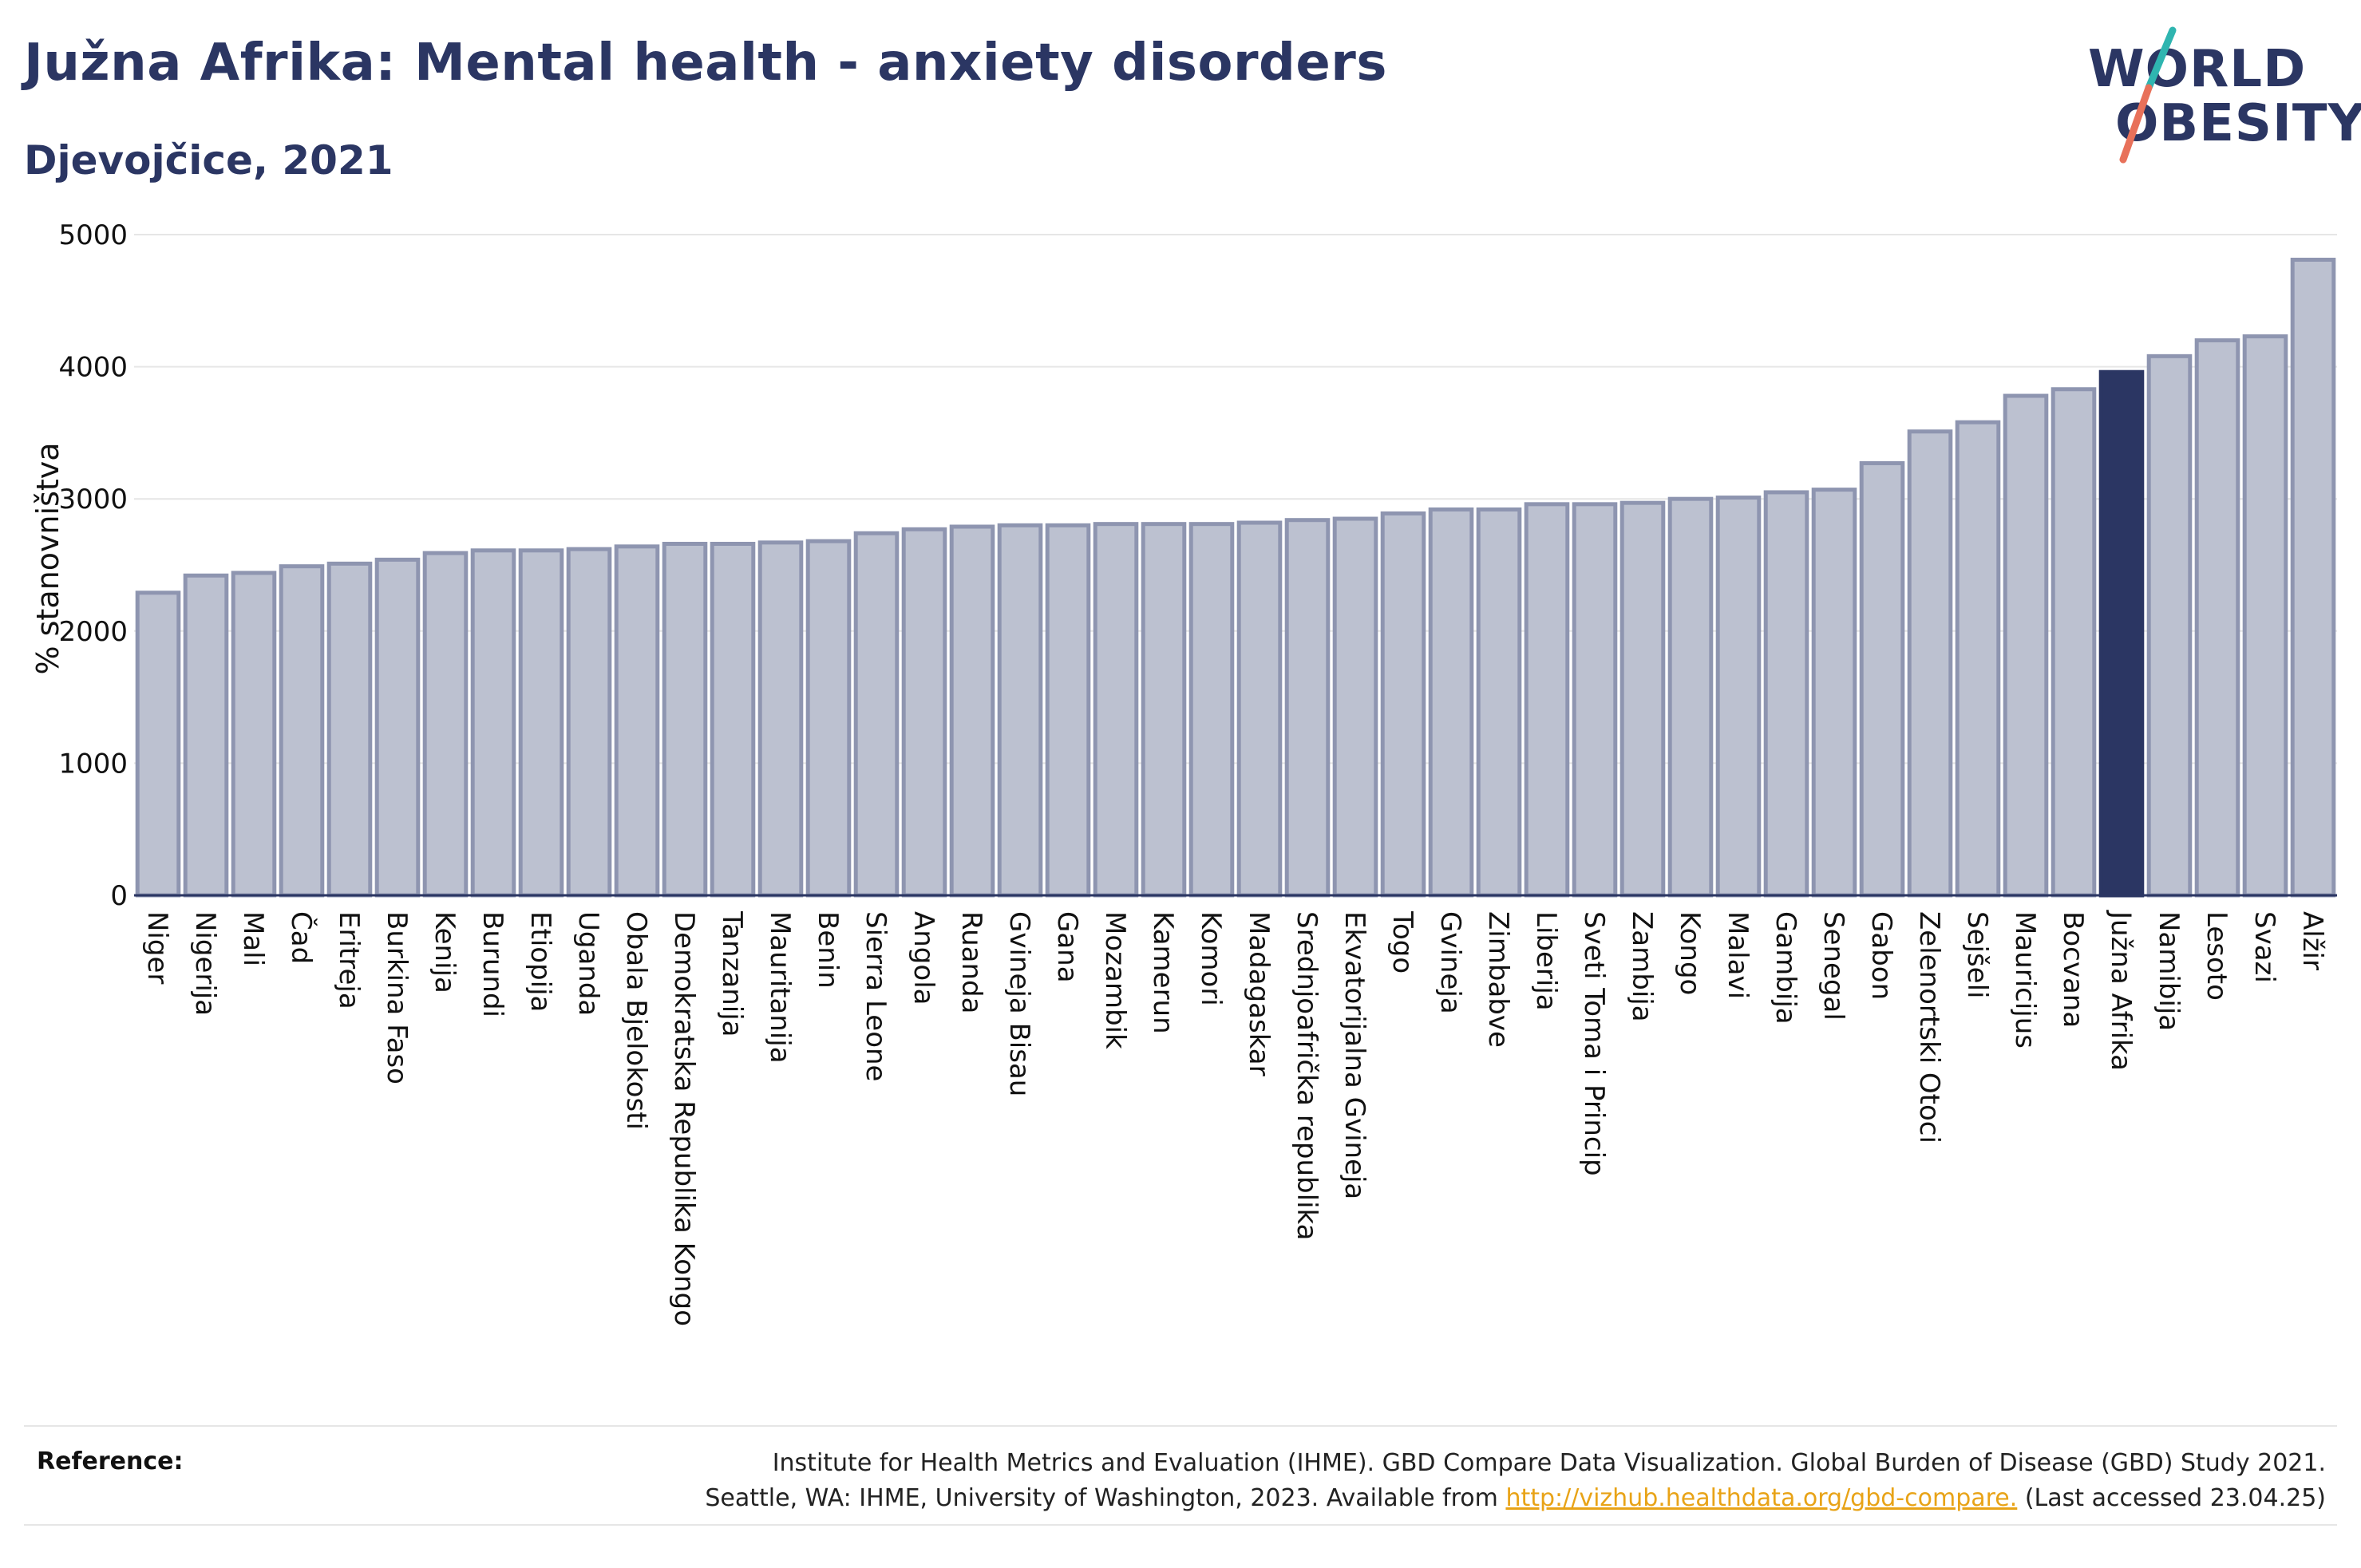 This screenshot has width=2361, height=1568. I want to click on x-tick-label: Južna Afrika, so click(2121, 990).